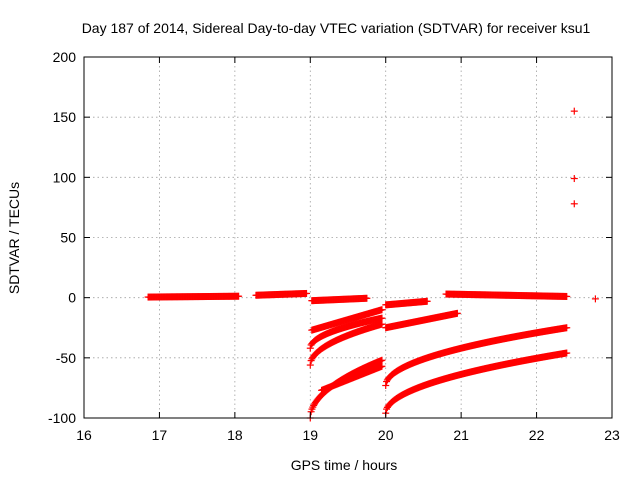 This screenshot has height=480, width=640. What do you see at coordinates (14, 238) in the screenshot?
I see `y-axis-label: SDTVAR / TECUs` at bounding box center [14, 238].